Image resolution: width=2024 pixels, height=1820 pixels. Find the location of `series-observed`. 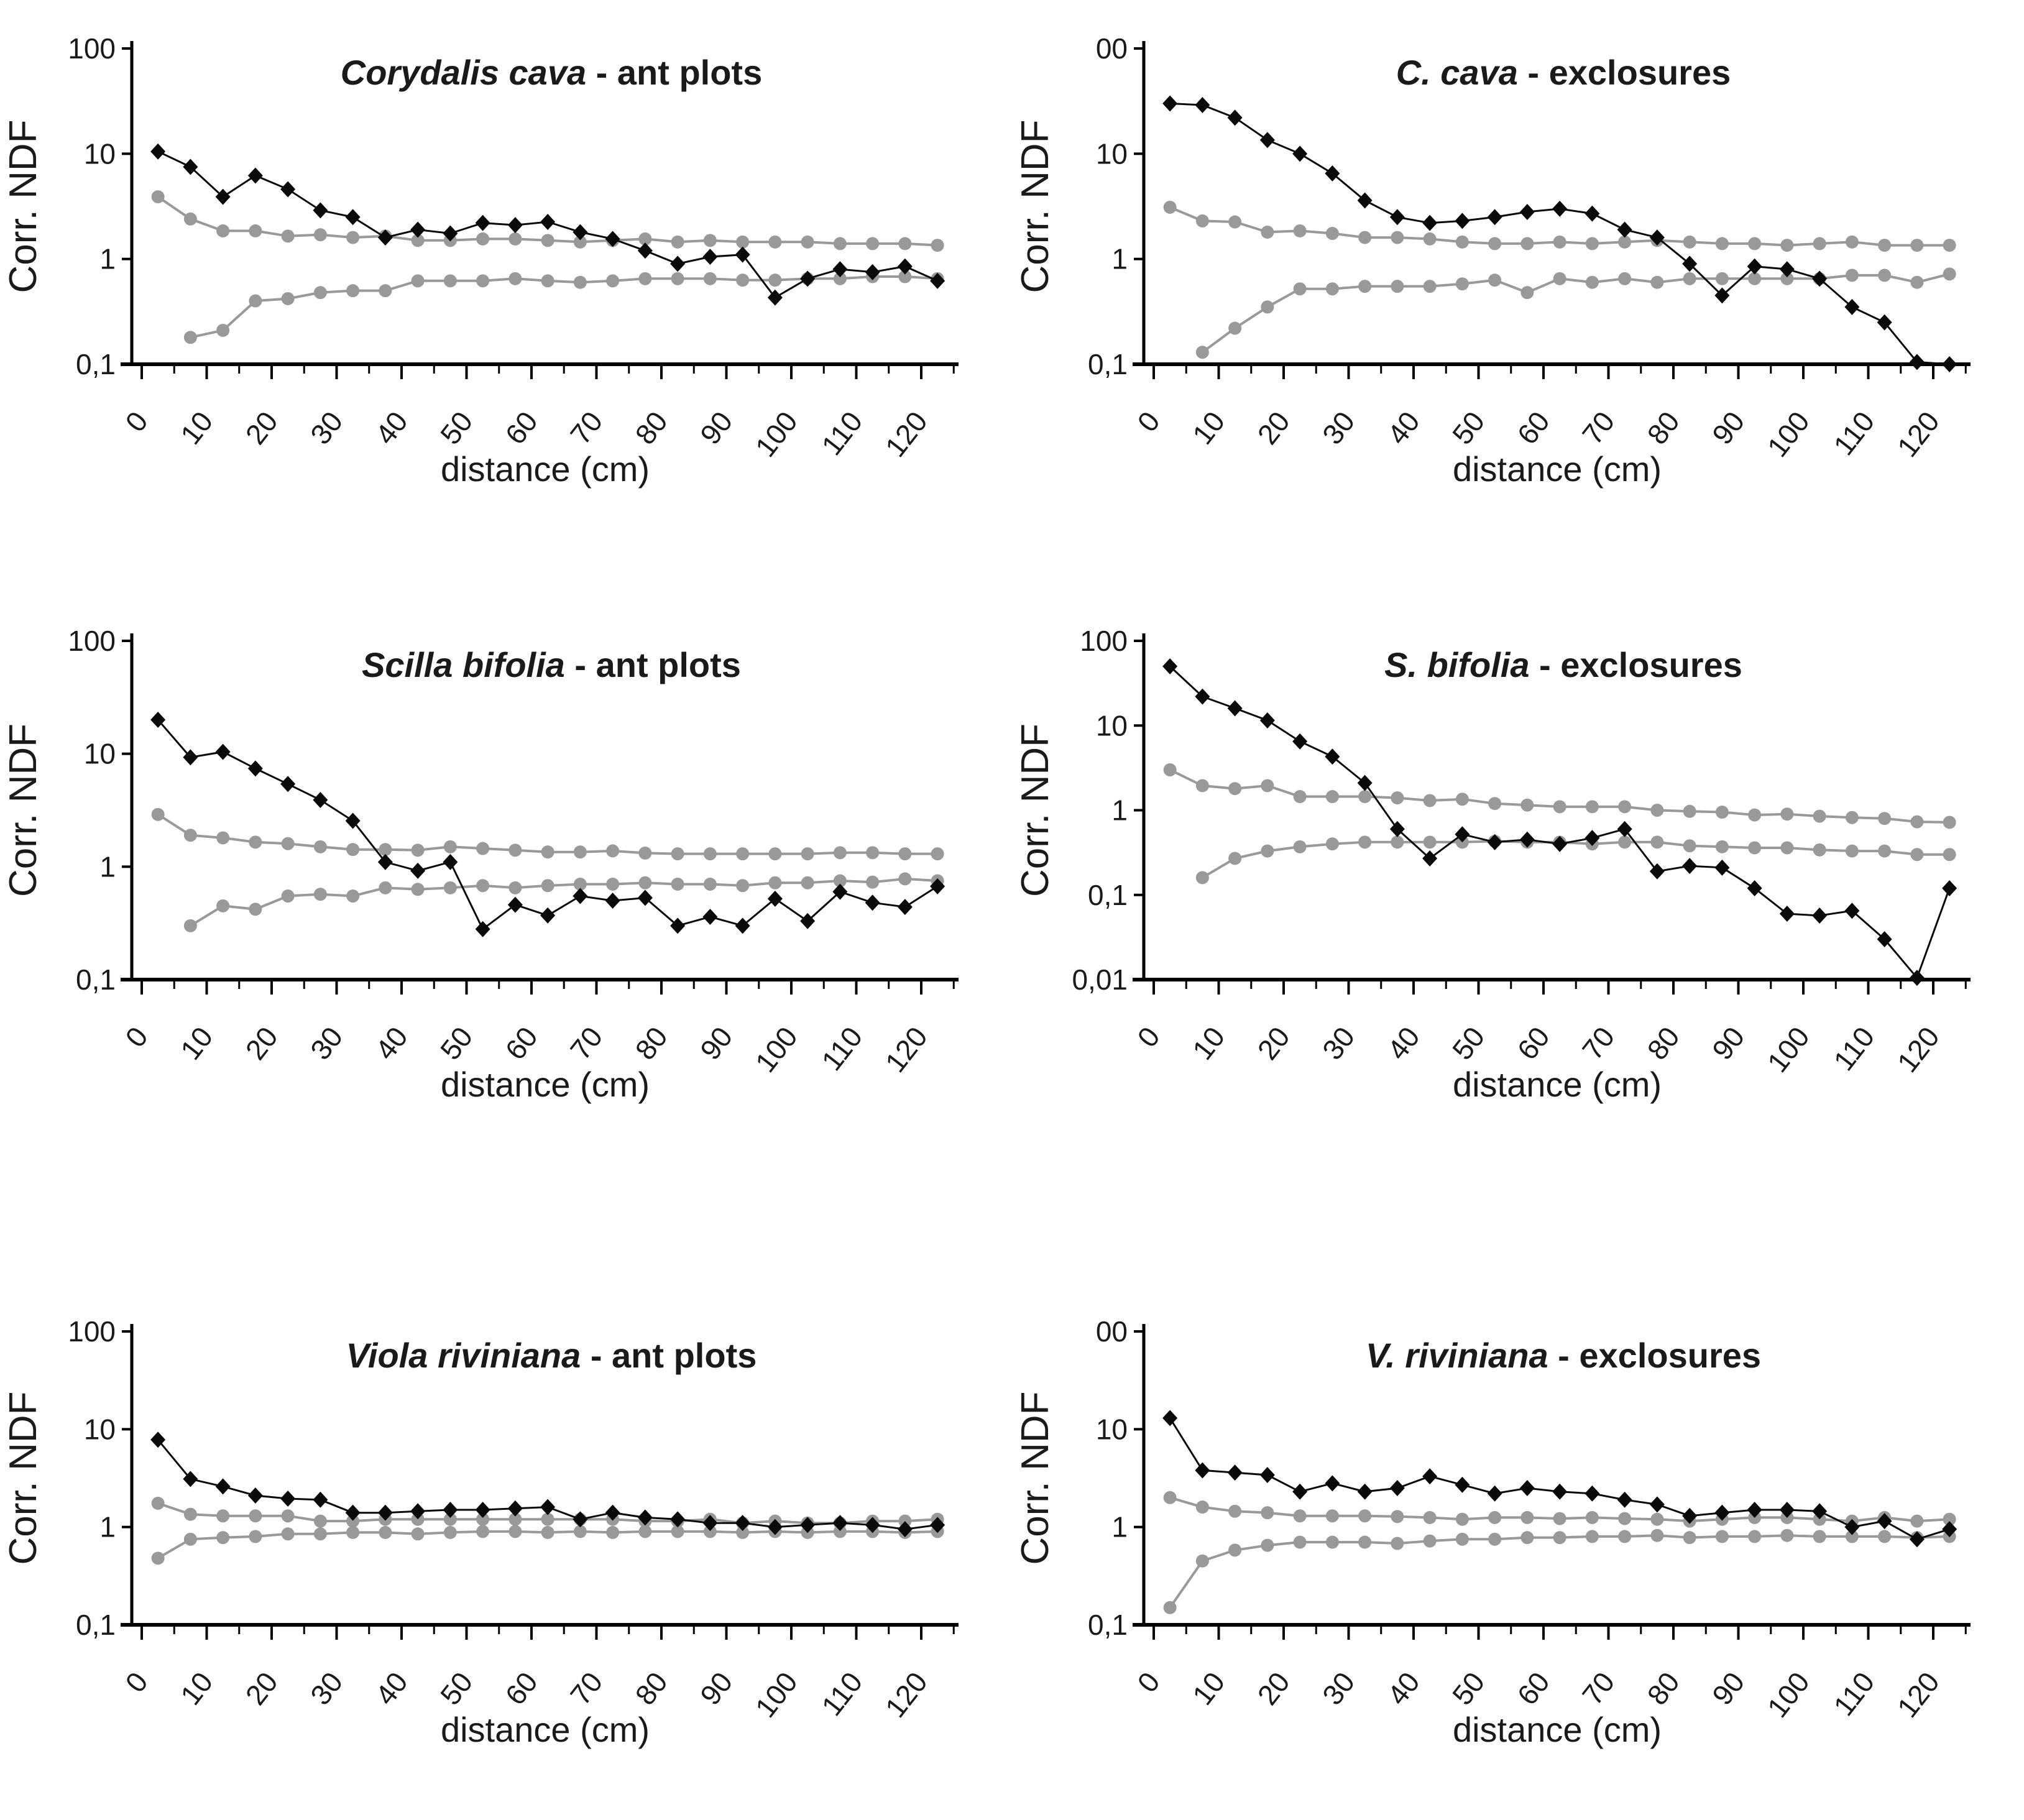

series-observed is located at coordinates (547, 224).